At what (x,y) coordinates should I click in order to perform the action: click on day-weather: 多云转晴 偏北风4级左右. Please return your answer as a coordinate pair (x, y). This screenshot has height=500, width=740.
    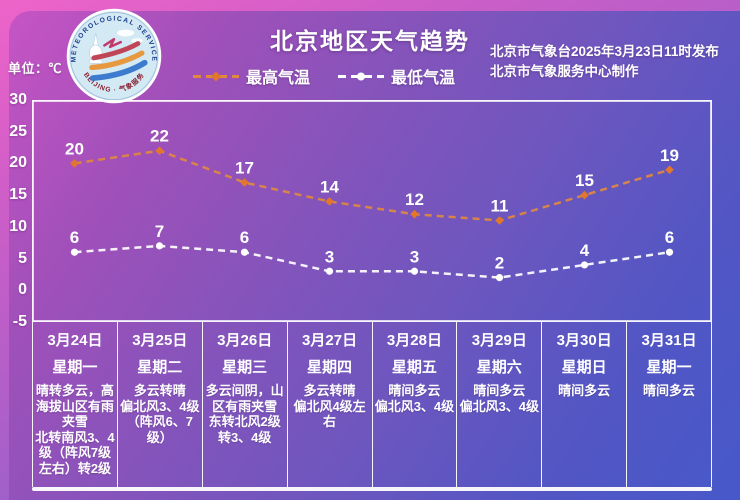
    Looking at the image, I should click on (330, 406).